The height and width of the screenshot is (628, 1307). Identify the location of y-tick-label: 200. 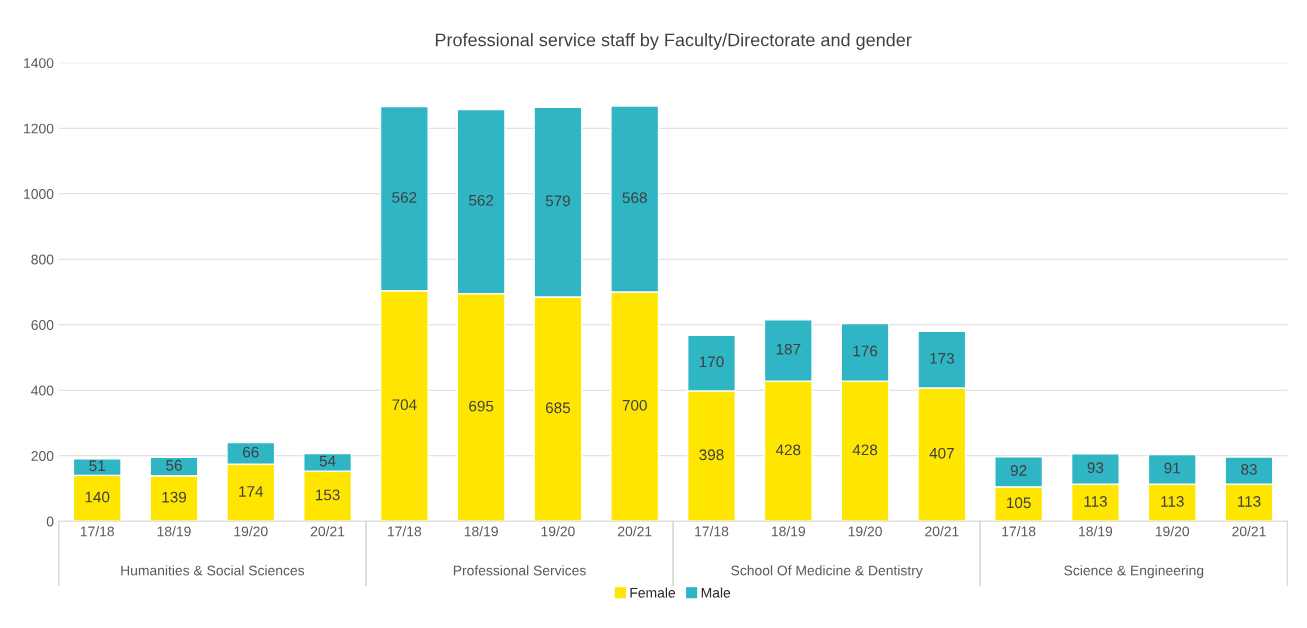
(42, 456).